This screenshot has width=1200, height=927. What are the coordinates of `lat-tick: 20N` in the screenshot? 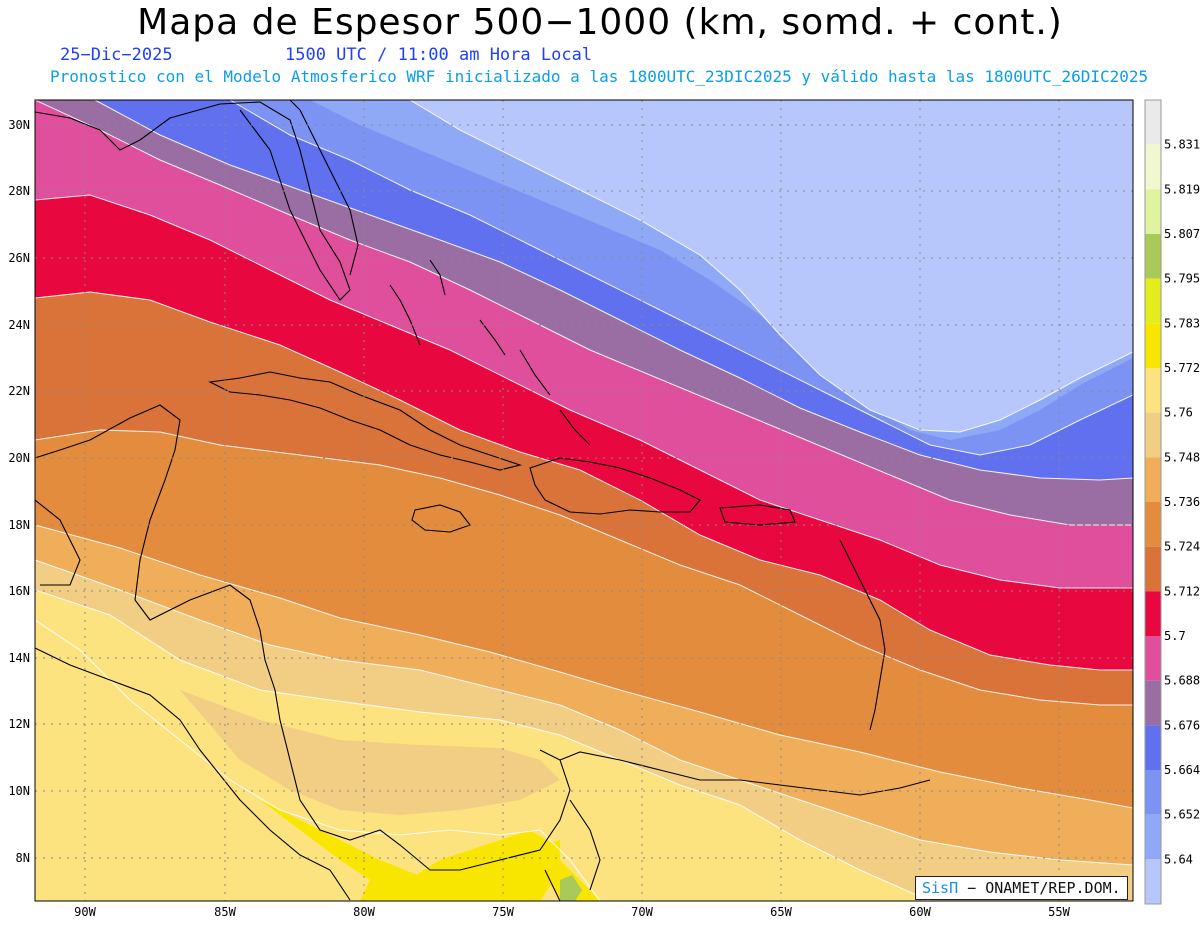 It's located at (19, 458).